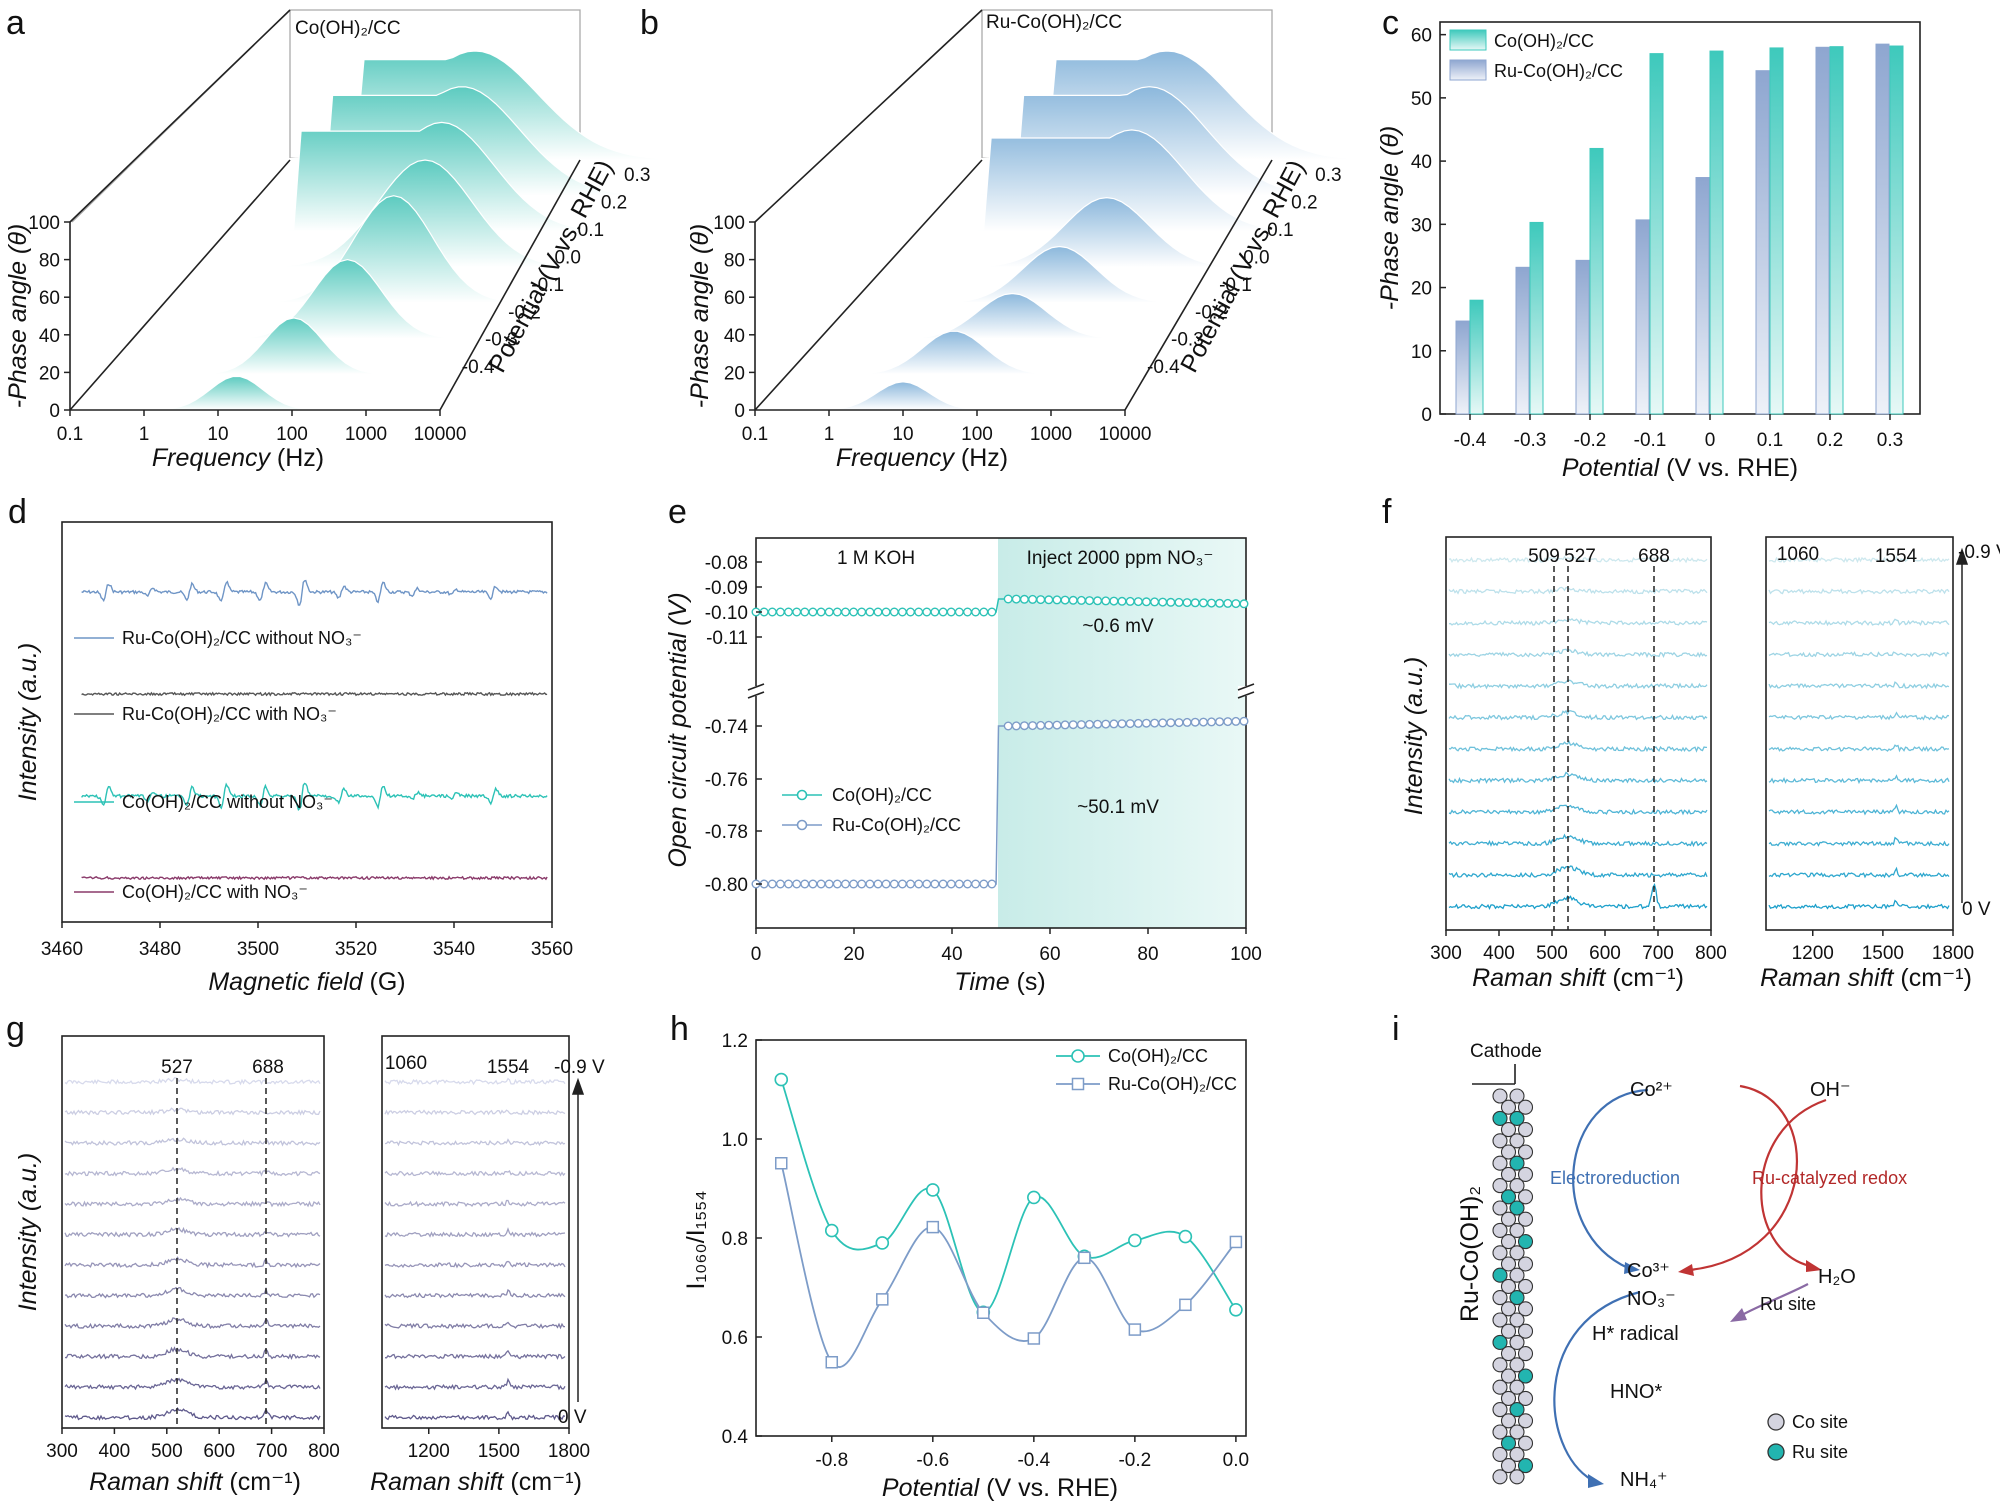 This screenshot has width=2000, height=1502. I want to click on panel-f-peak-509: 509, so click(1544, 556).